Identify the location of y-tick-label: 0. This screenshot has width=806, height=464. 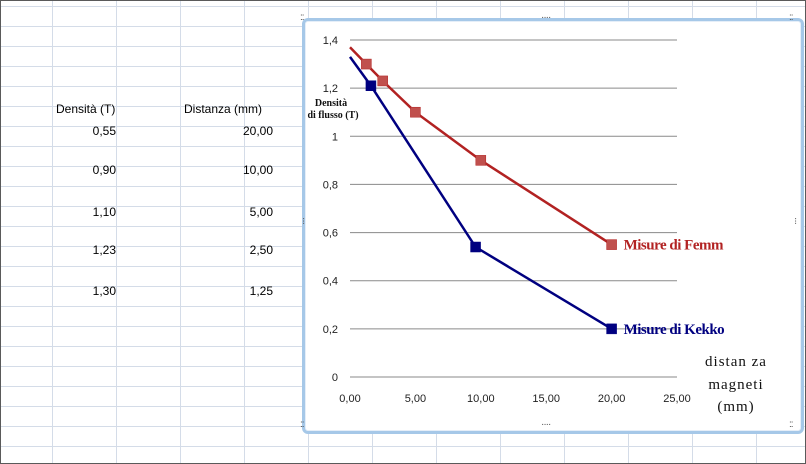
(335, 378).